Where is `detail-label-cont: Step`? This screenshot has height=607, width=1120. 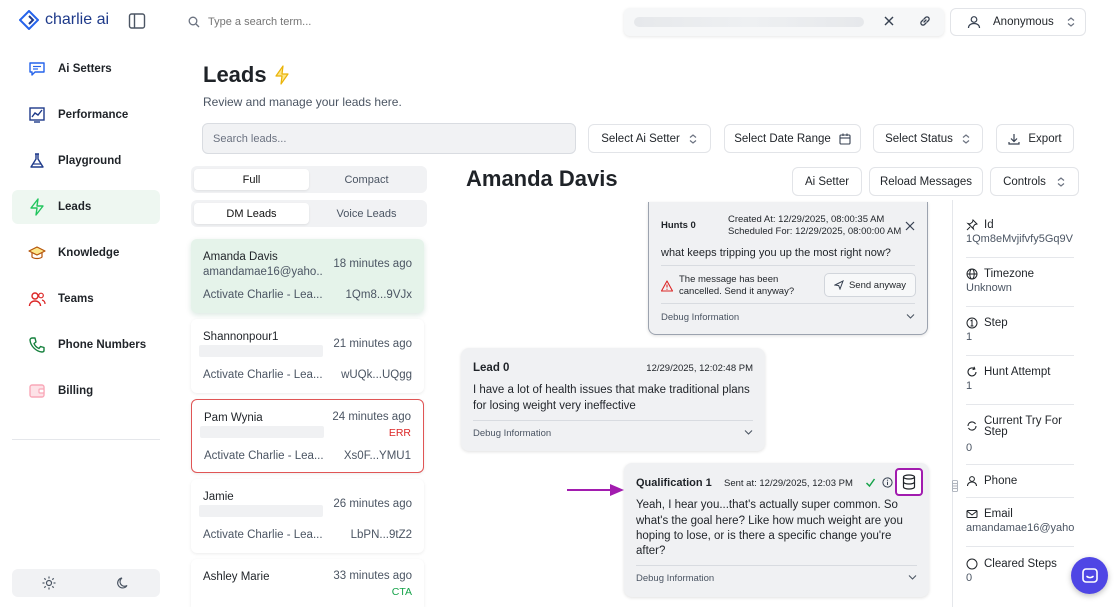 detail-label-cont: Step is located at coordinates (996, 432).